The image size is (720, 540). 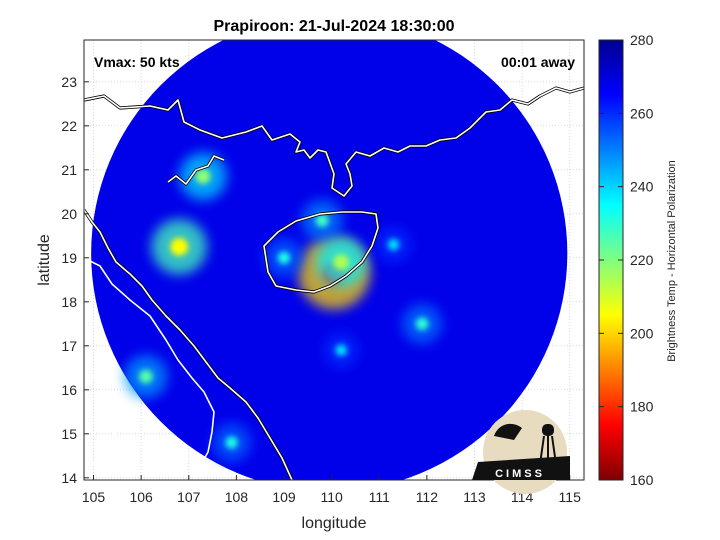 I want to click on logo-tower-icon, so click(x=548, y=430).